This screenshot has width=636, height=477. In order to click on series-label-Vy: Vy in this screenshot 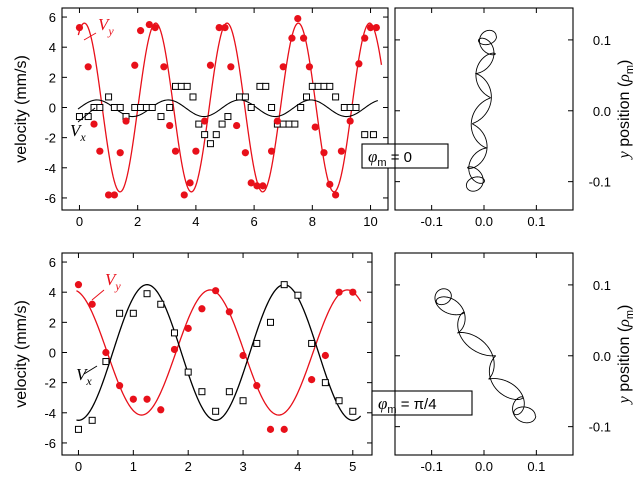, I will do `click(106, 26)`.